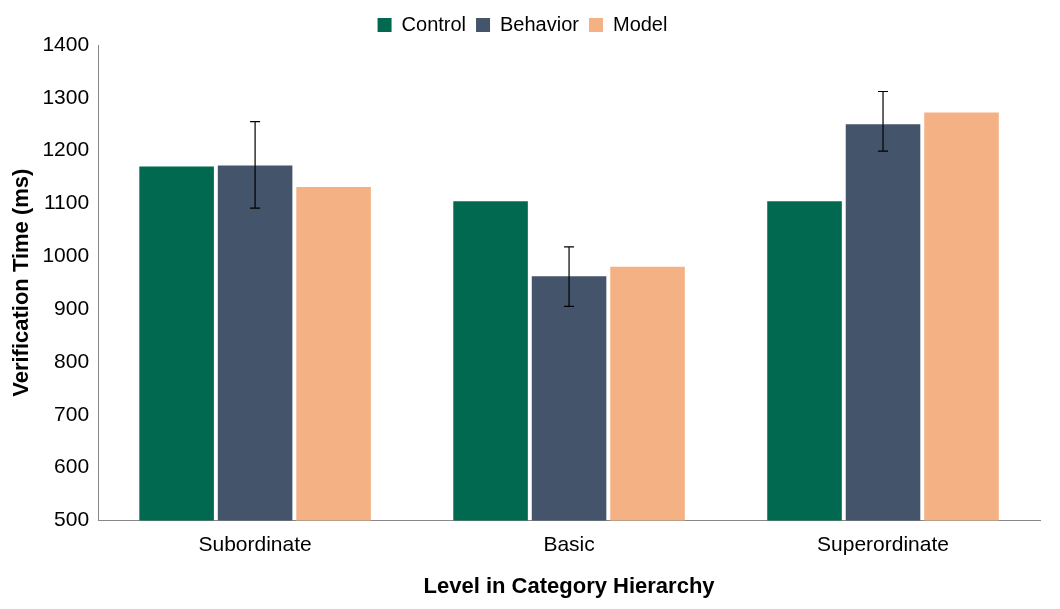 This screenshot has width=1060, height=609. What do you see at coordinates (640, 23) in the screenshot?
I see `legend-label: Model` at bounding box center [640, 23].